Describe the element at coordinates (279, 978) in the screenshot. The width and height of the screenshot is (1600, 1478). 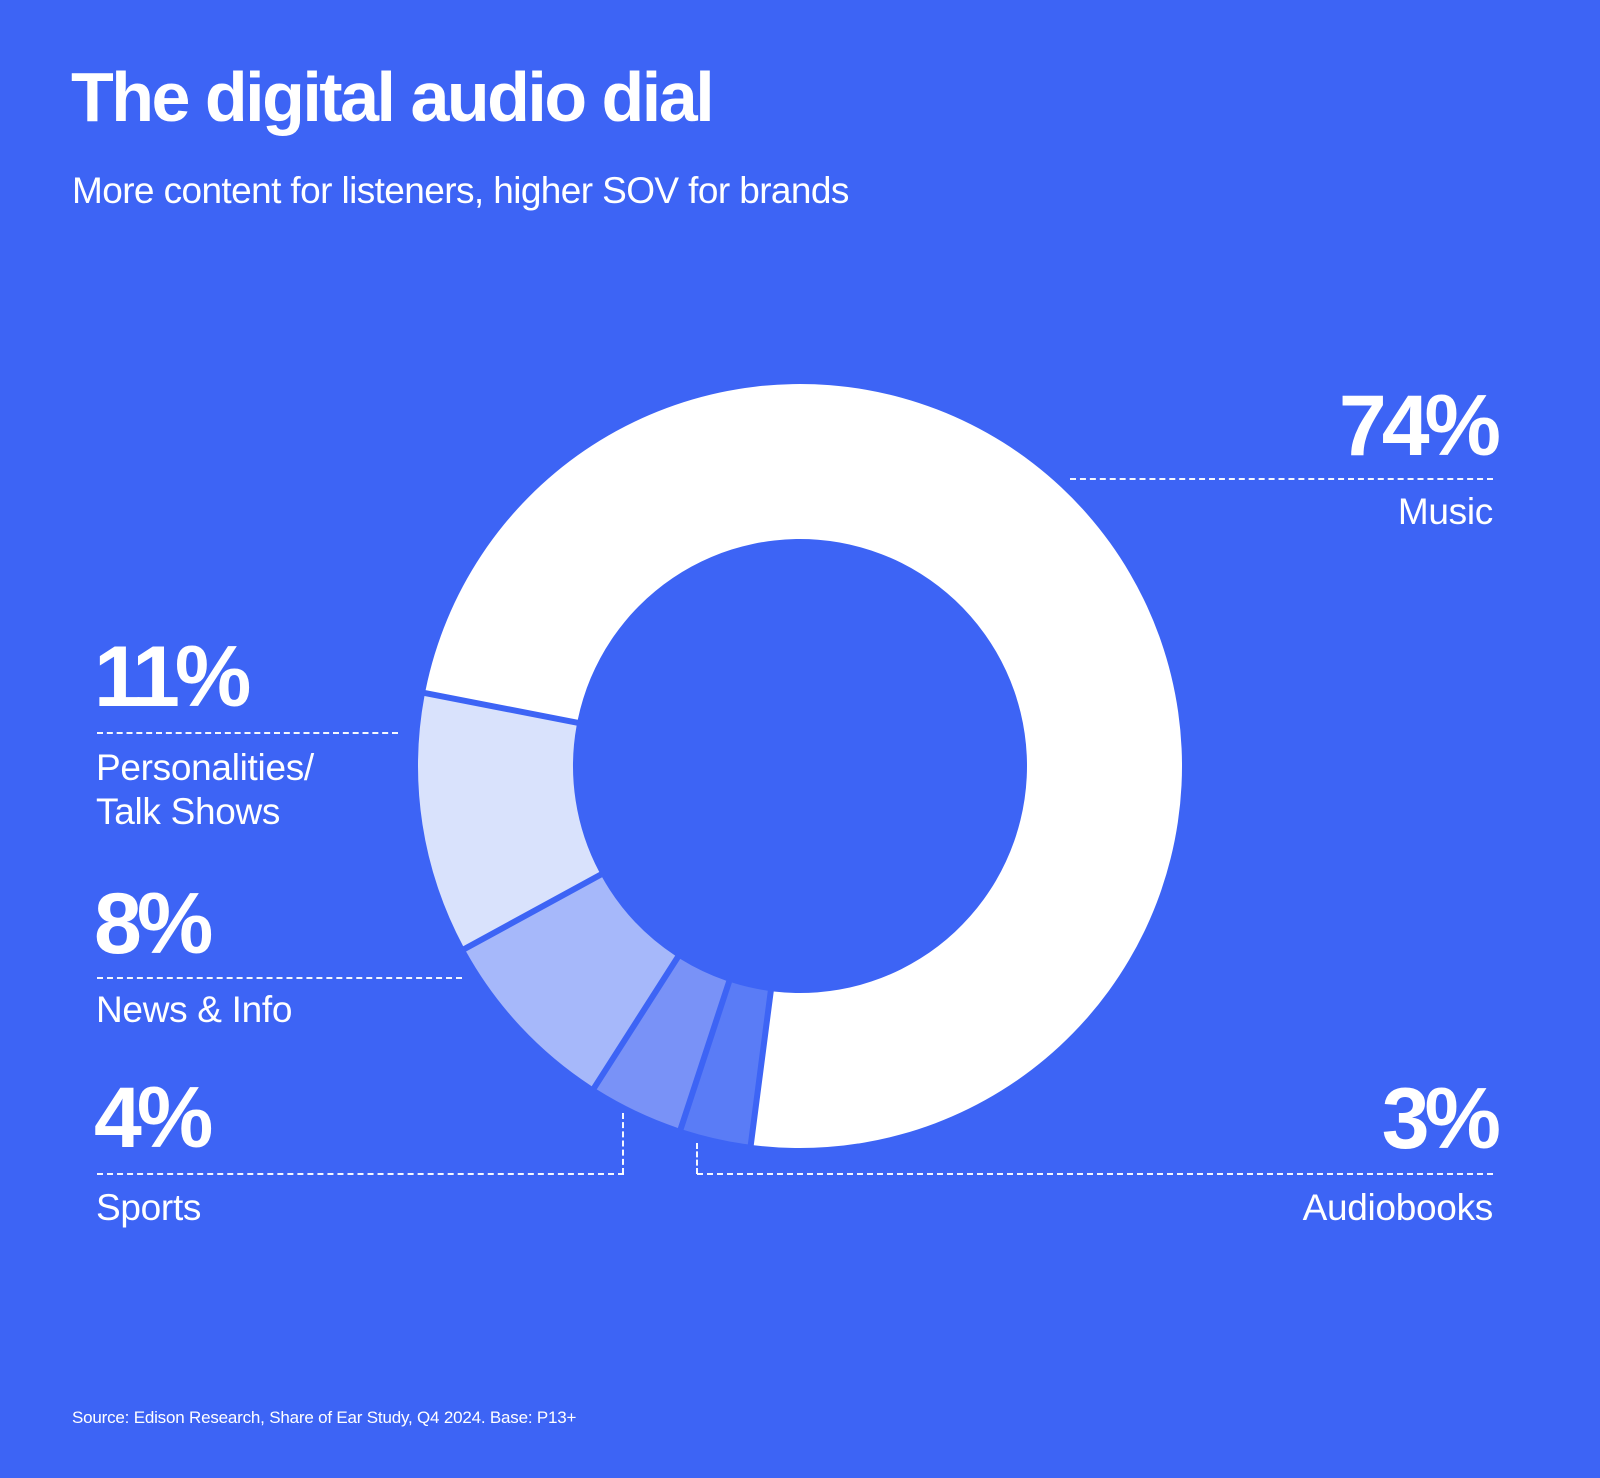
I see `news-leader-line` at that location.